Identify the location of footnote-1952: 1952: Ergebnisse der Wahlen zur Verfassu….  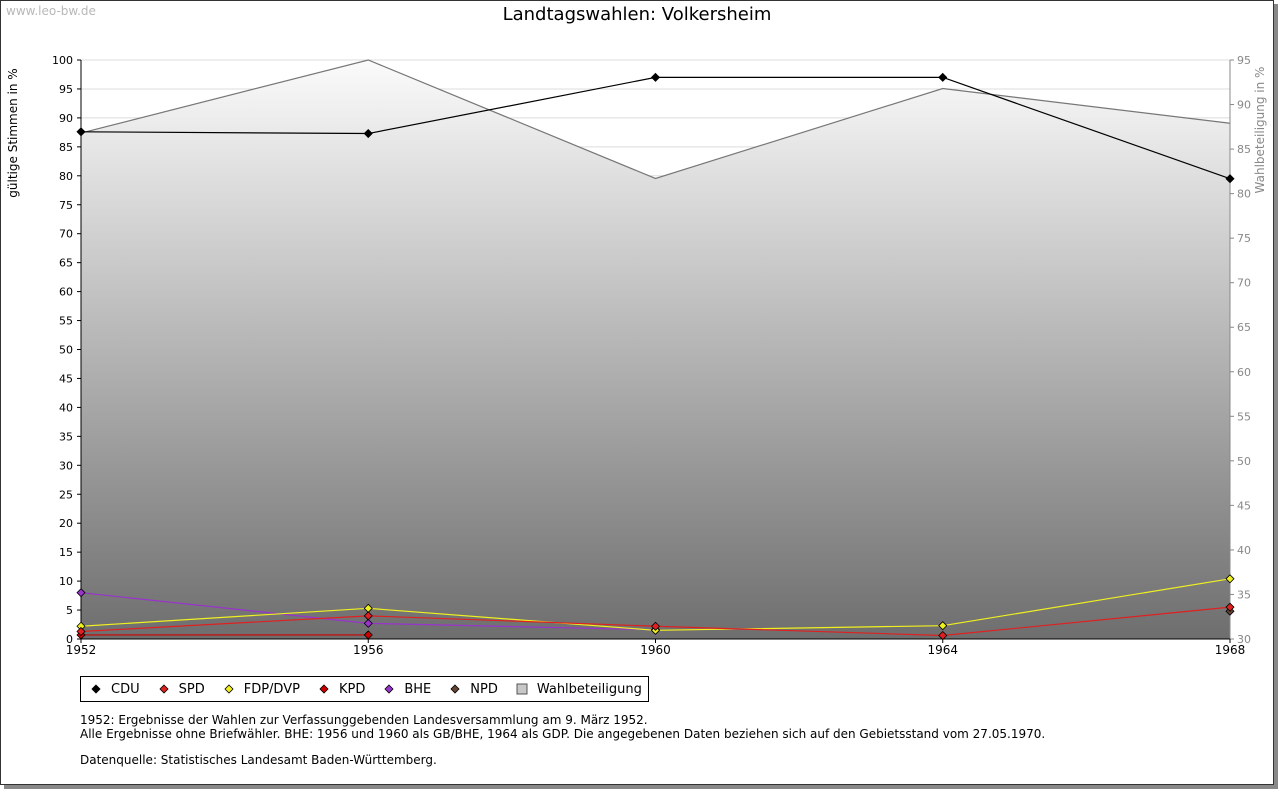
(364, 720).